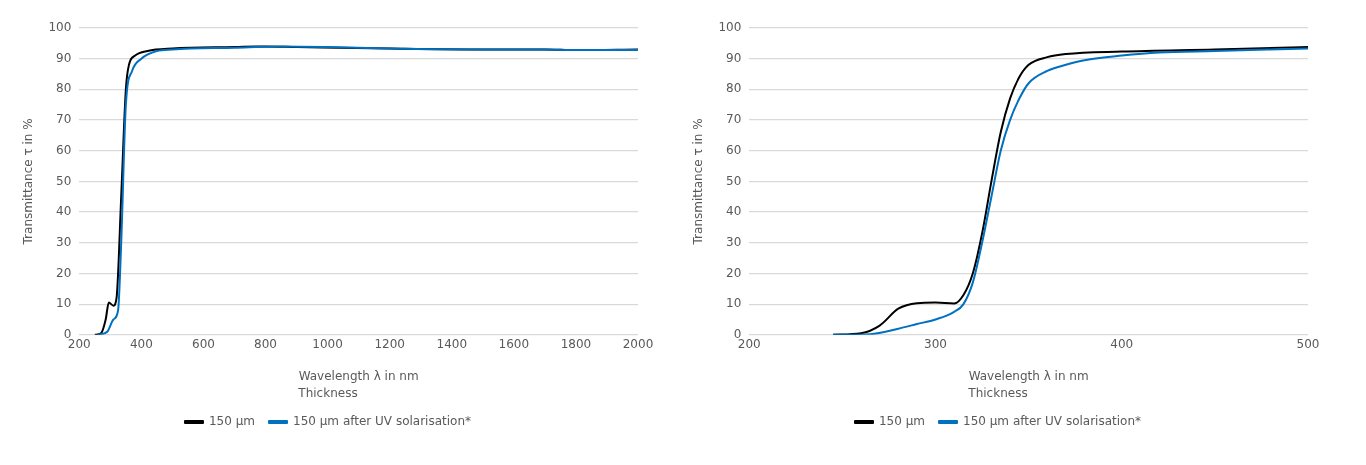  I want to click on x-tick-label: 1000, so click(327, 344).